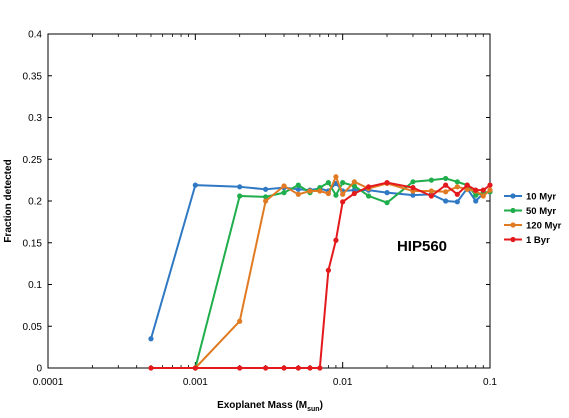 The image size is (569, 418). Describe the element at coordinates (33, 160) in the screenshot. I see `y-tick-label: 0.25` at that location.